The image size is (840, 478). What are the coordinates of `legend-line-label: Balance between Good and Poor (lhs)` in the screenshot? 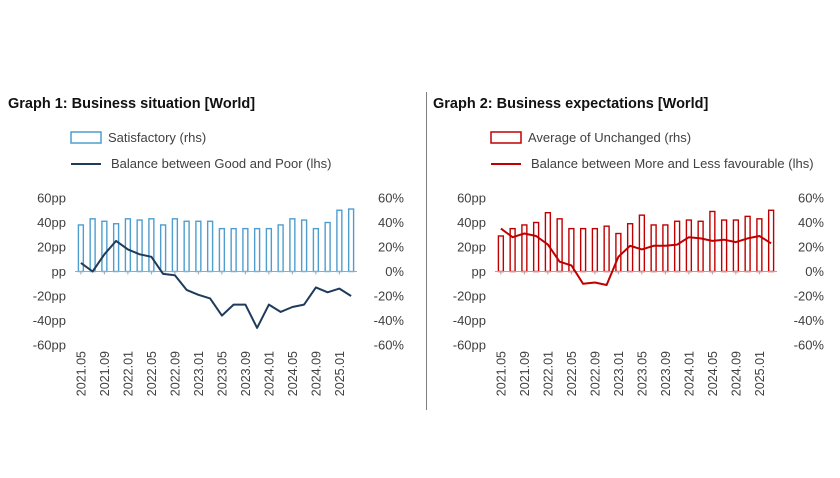 It's located at (221, 163).